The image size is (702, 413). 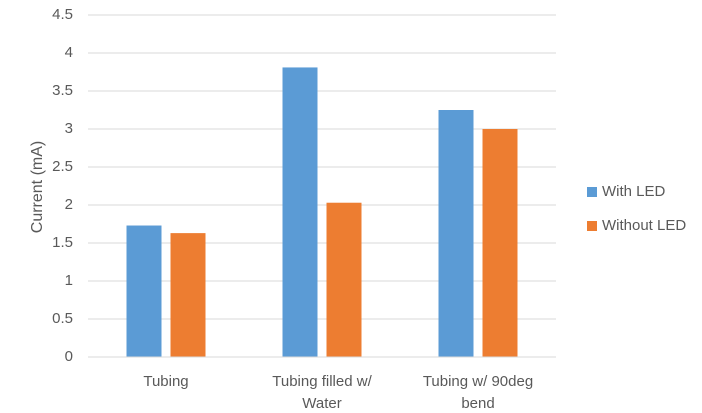 I want to click on x-tick-label: Tubing, so click(x=165, y=381).